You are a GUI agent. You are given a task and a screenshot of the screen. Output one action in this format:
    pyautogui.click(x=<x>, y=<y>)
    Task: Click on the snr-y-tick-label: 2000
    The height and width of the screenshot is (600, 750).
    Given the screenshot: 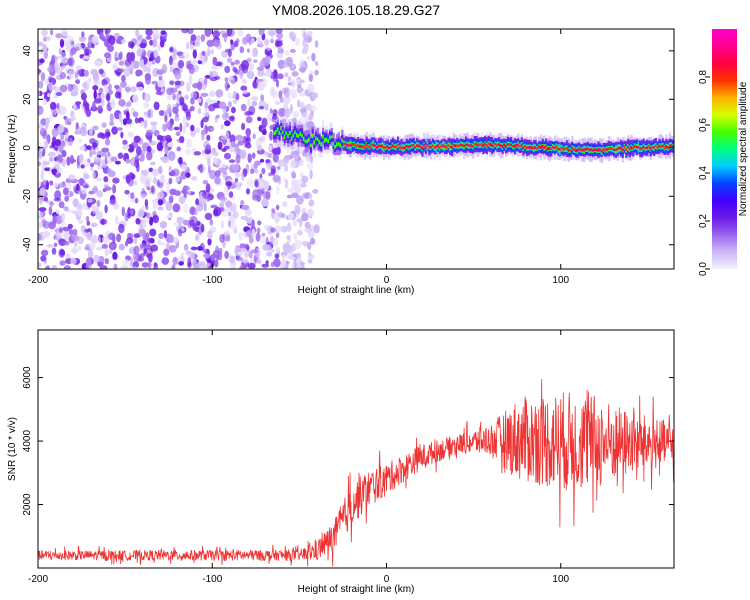 What is the action you would take?
    pyautogui.click(x=27, y=504)
    